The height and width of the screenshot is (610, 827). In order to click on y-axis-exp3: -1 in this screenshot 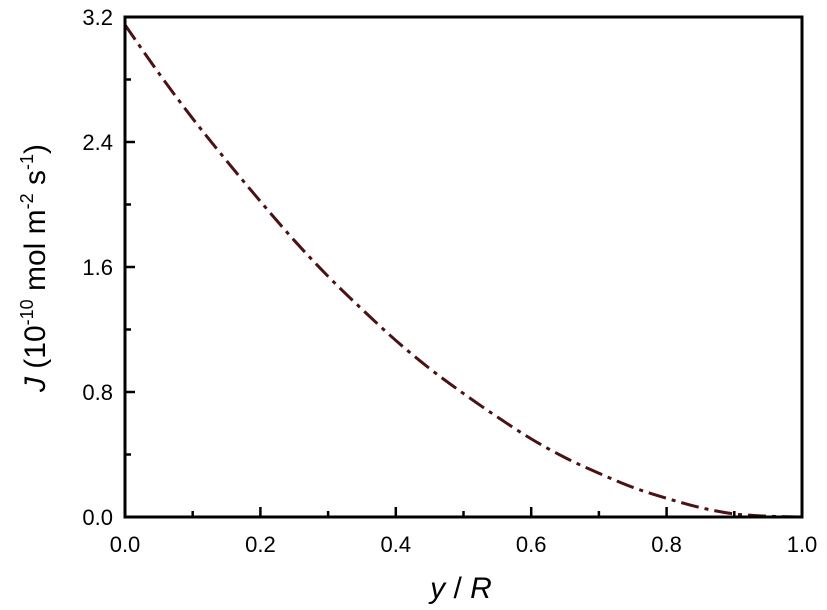, I will do `click(27, 162)`.